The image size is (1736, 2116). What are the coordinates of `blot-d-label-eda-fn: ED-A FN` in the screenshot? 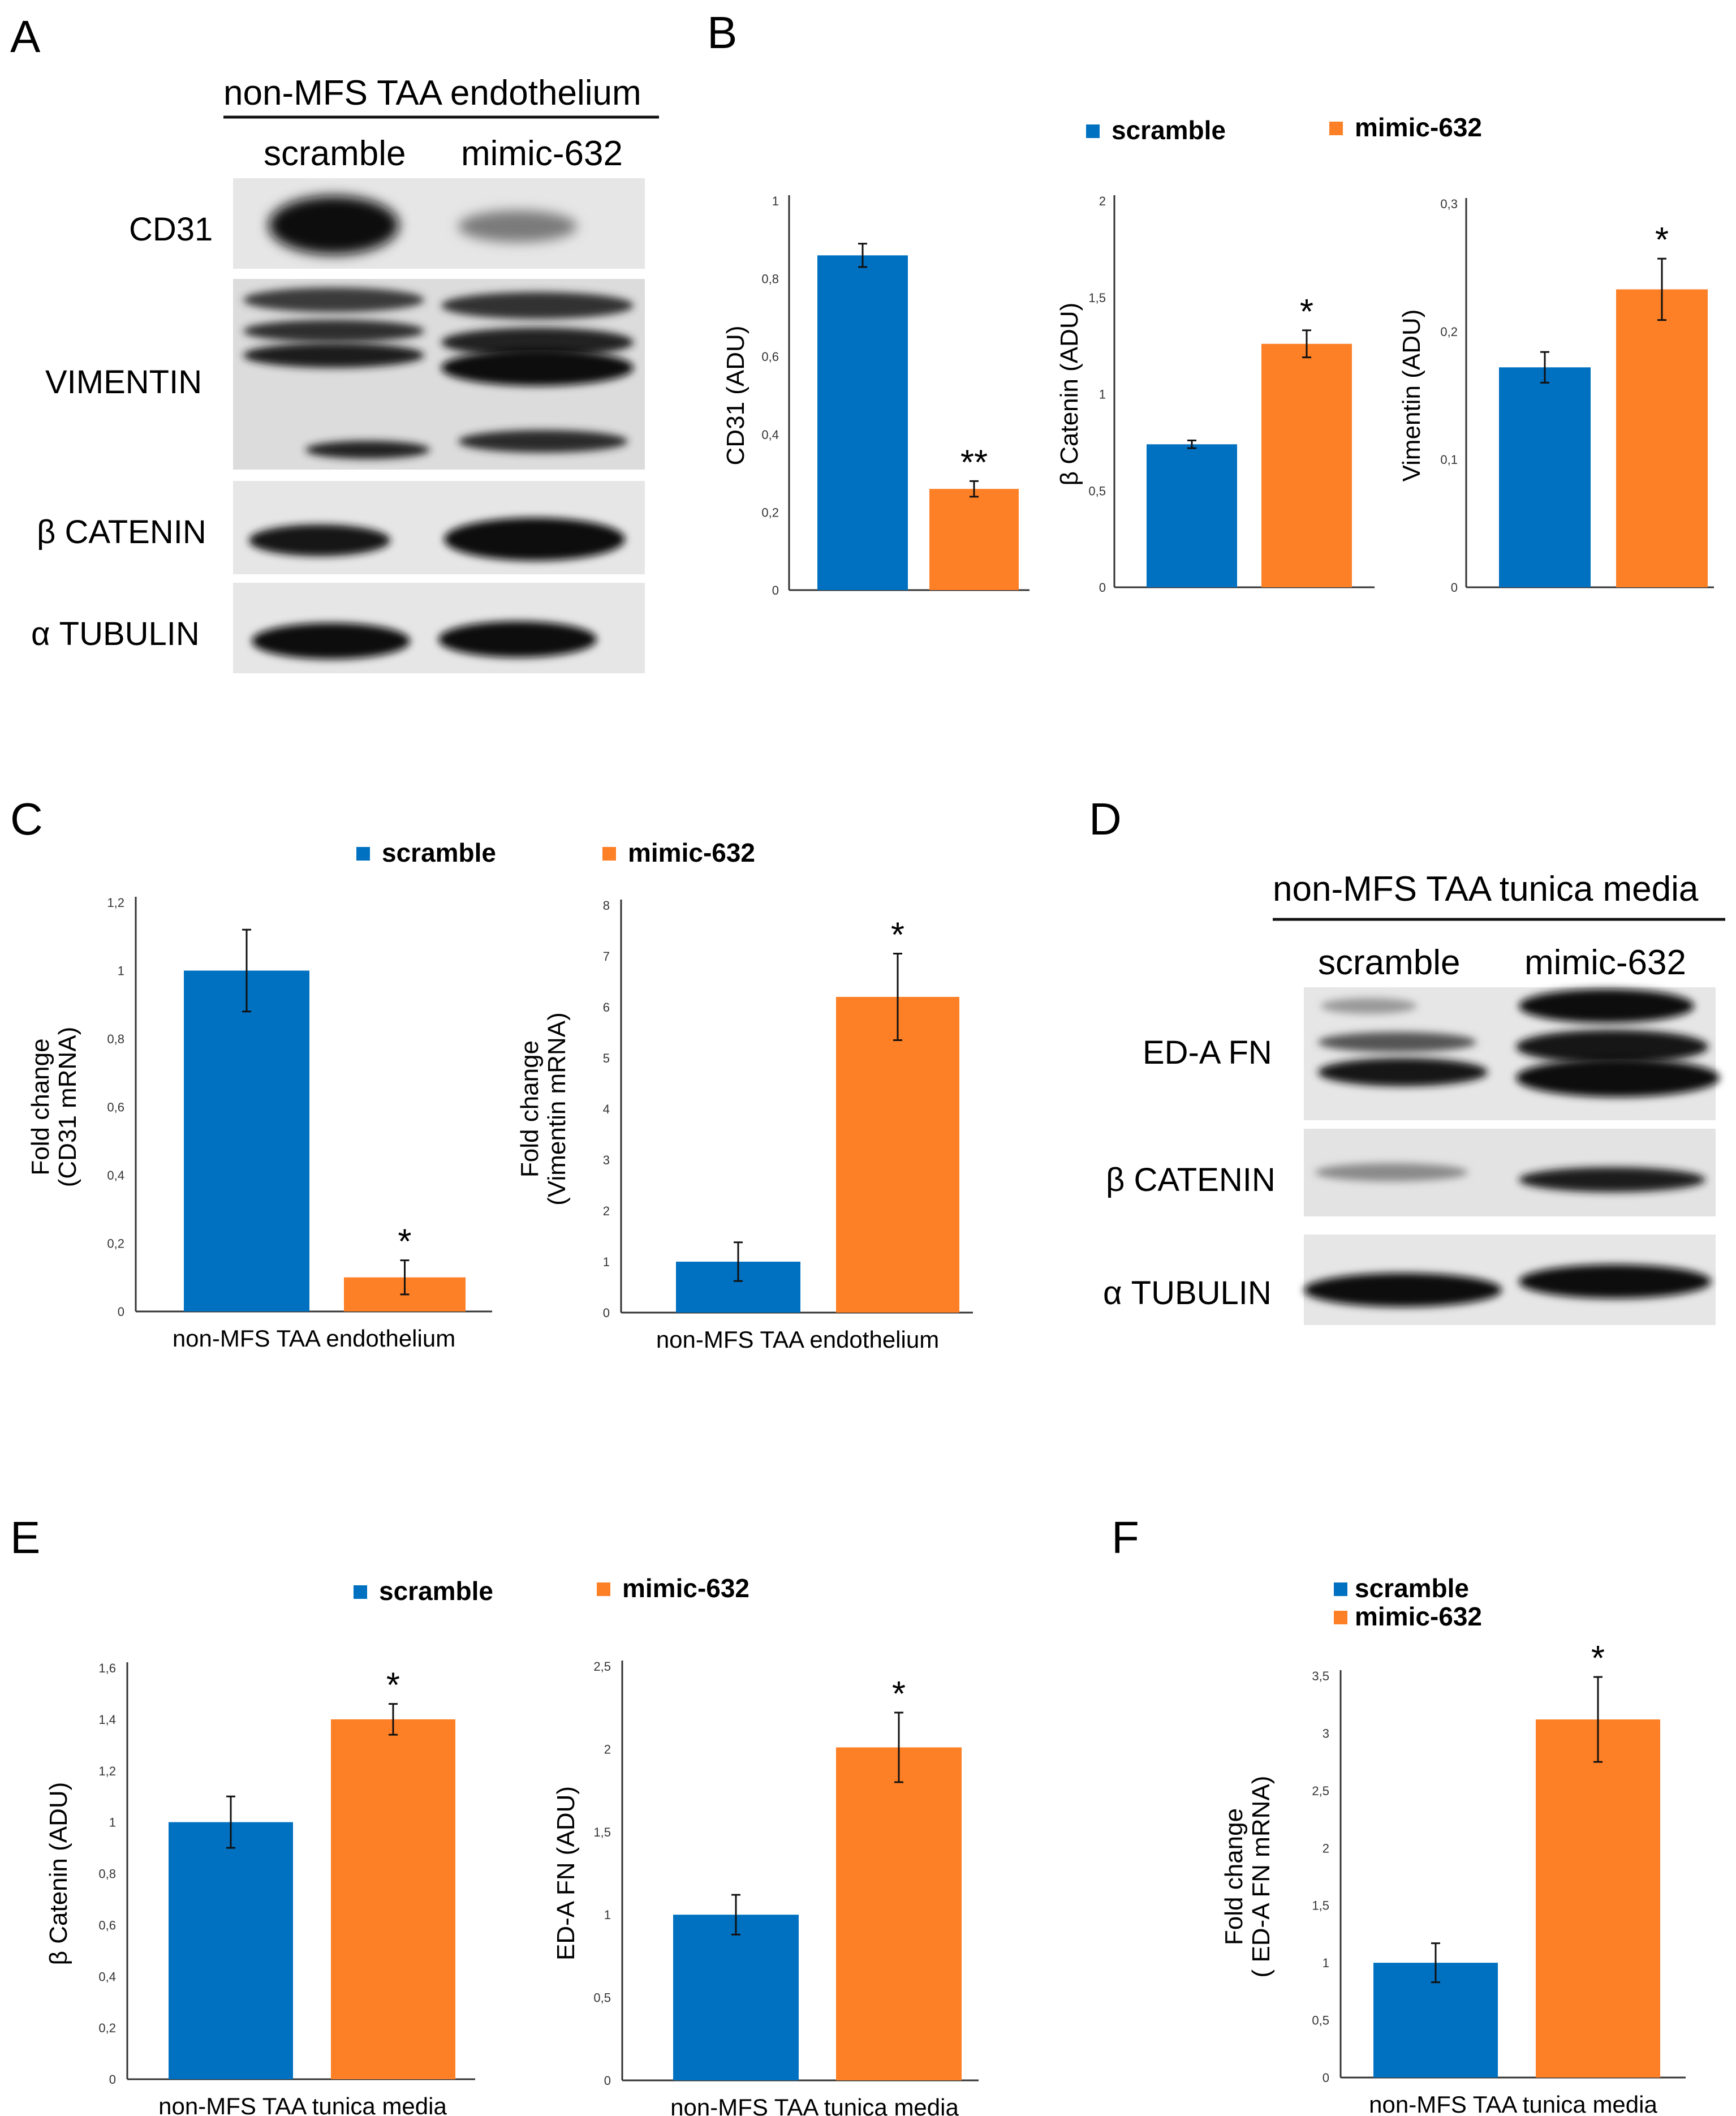 It's located at (1207, 1052).